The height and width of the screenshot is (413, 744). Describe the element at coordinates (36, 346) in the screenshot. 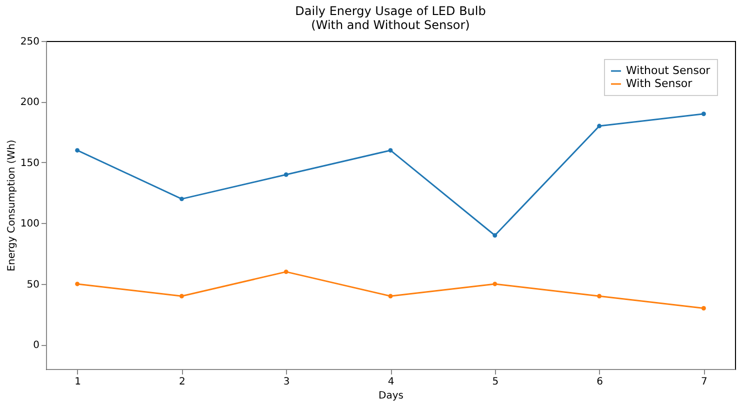

I see `y-tick-label: 0` at that location.